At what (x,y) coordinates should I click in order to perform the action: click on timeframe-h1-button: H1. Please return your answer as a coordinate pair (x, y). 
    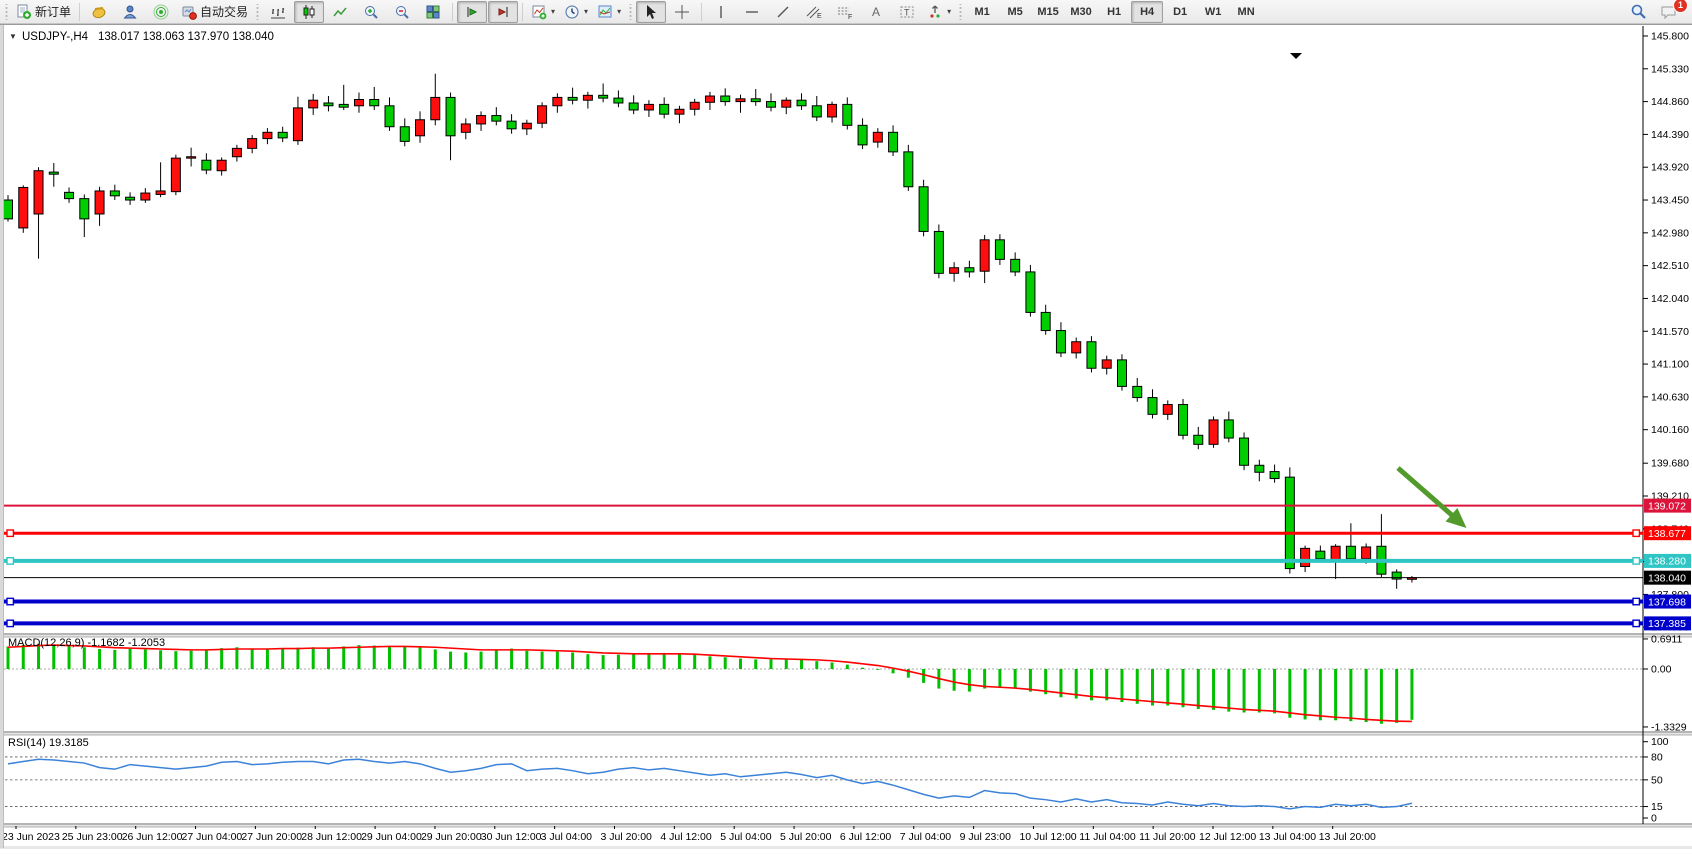
    Looking at the image, I should click on (1114, 12).